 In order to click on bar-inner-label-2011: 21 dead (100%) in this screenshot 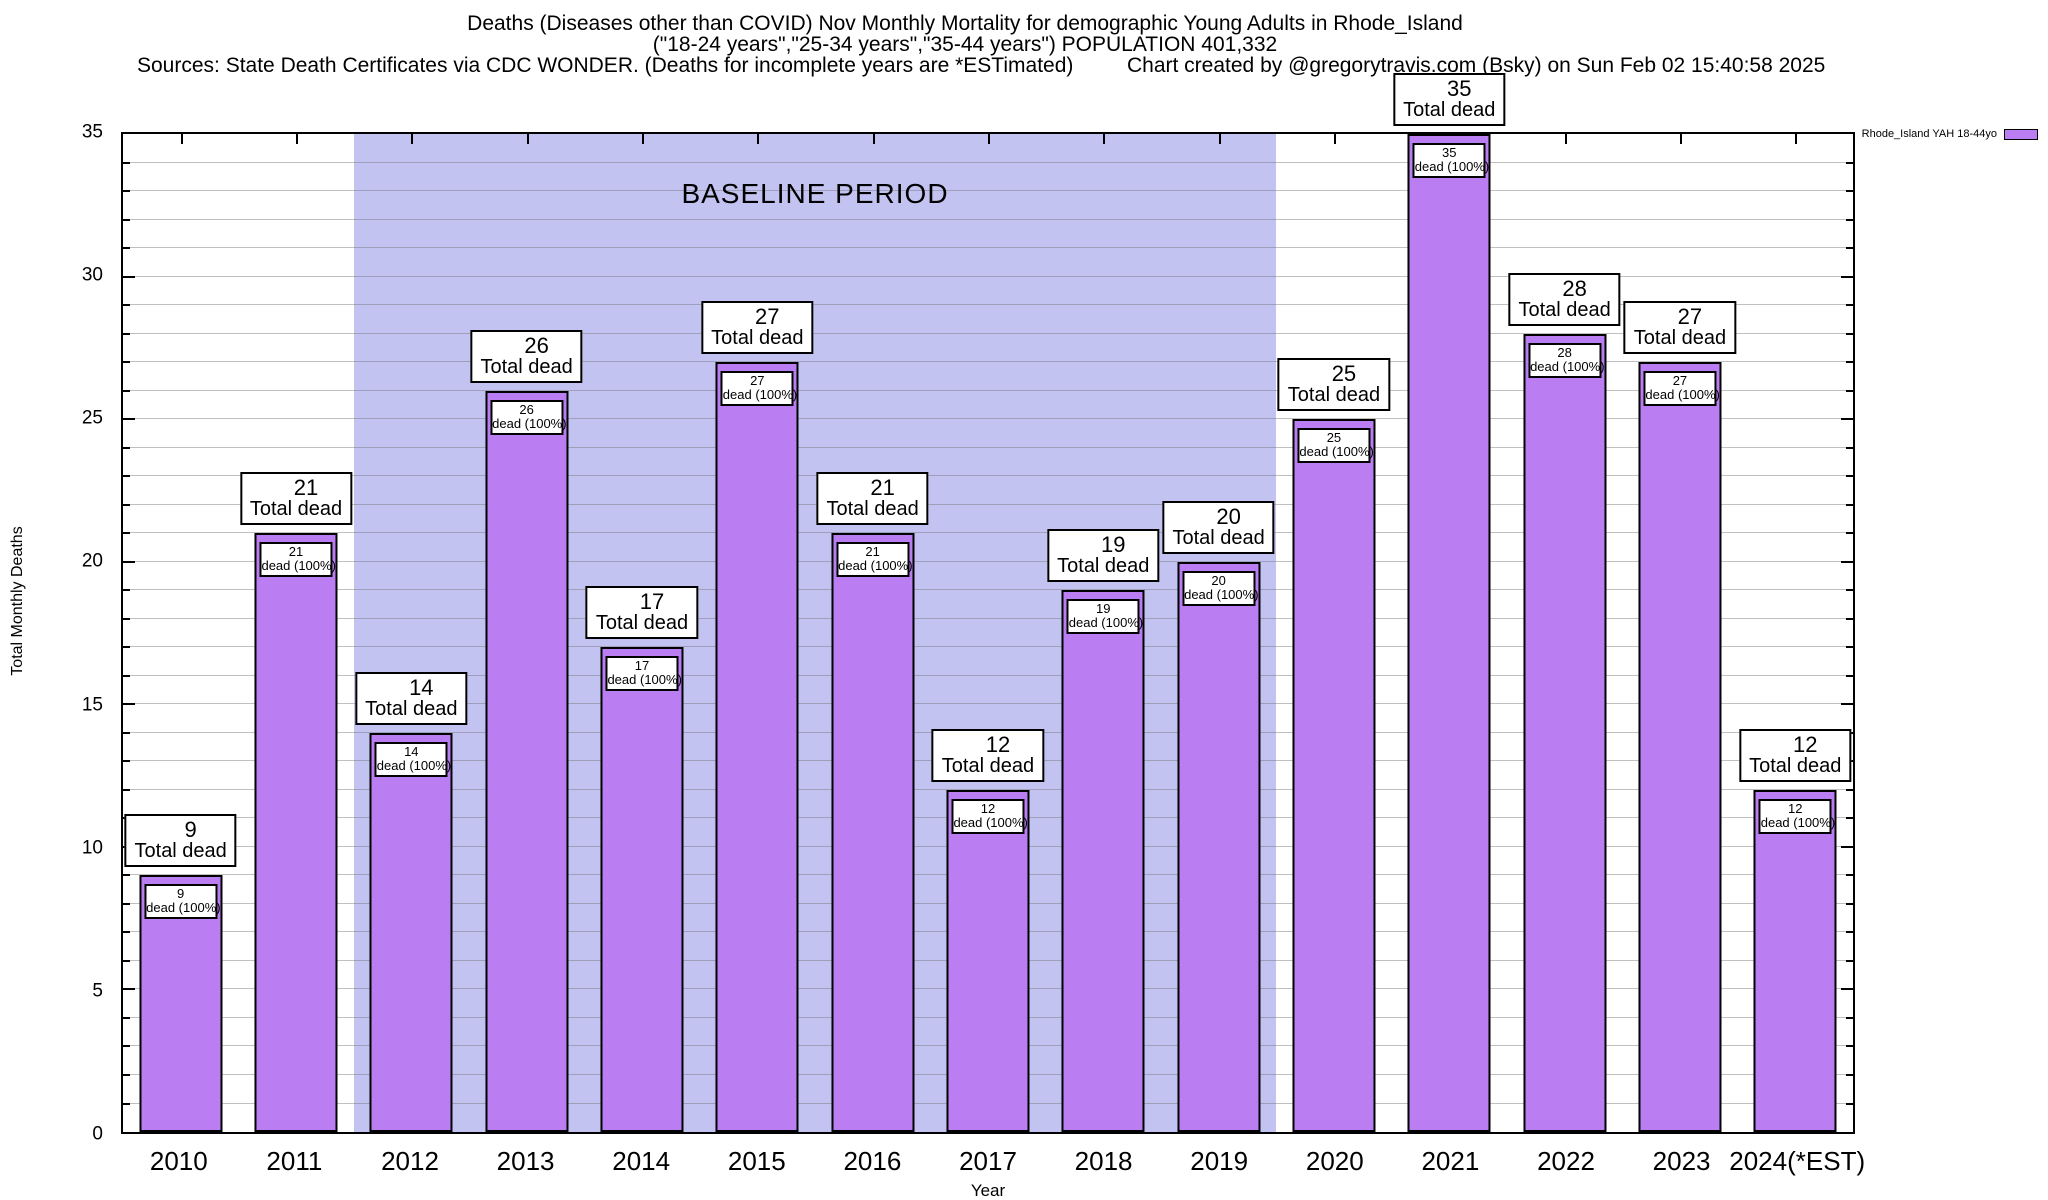, I will do `click(297, 560)`.